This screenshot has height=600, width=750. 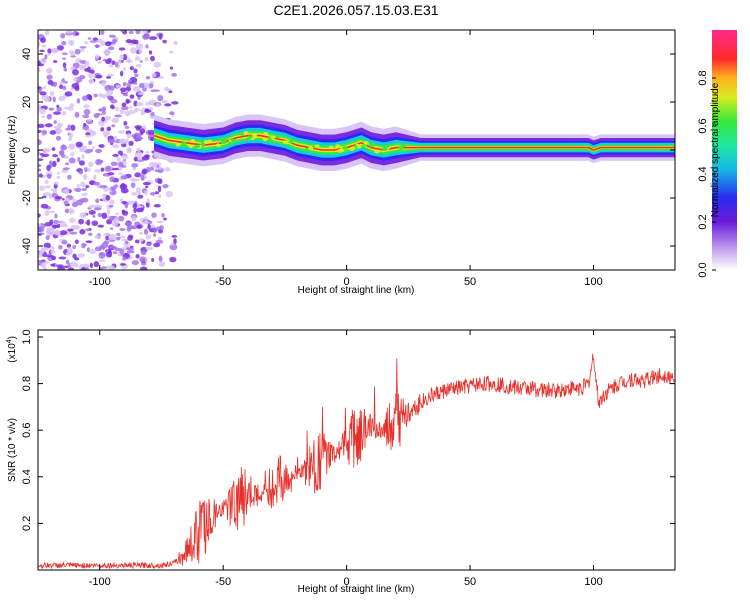 I want to click on snr-x-tick-label: 0, so click(x=347, y=582).